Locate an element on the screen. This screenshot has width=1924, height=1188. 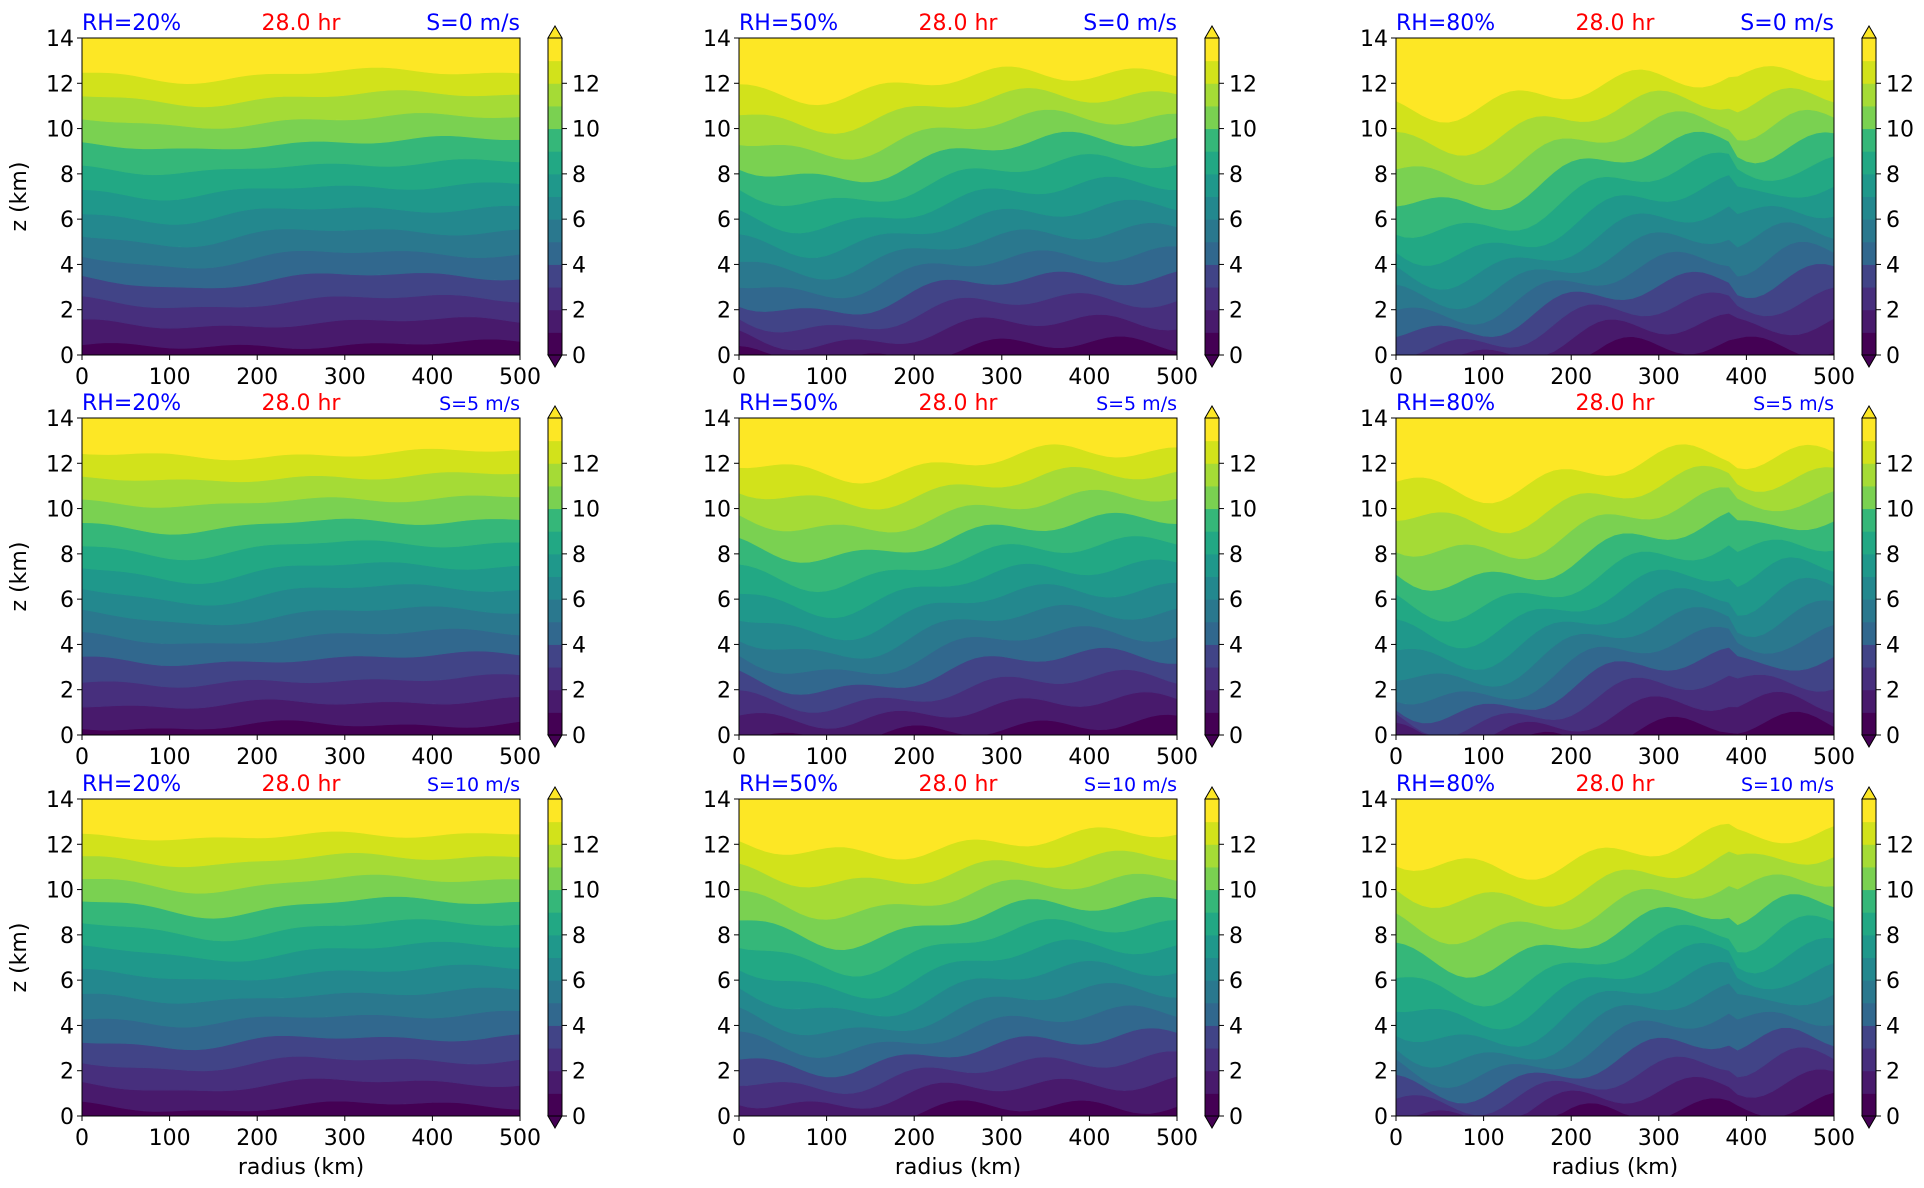
colorbar-tick-label: 12 is located at coordinates (1900, 464).